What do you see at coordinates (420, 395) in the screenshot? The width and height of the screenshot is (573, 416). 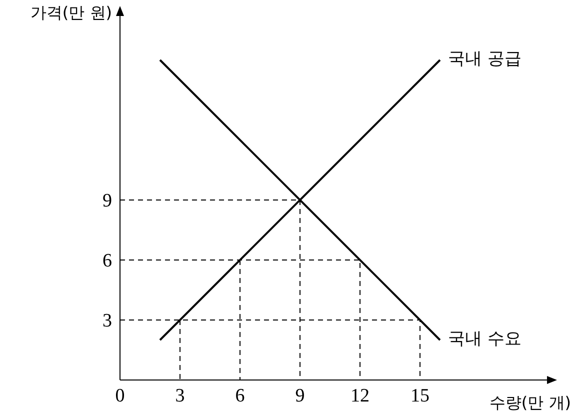 I see `x-tick-label: 15` at bounding box center [420, 395].